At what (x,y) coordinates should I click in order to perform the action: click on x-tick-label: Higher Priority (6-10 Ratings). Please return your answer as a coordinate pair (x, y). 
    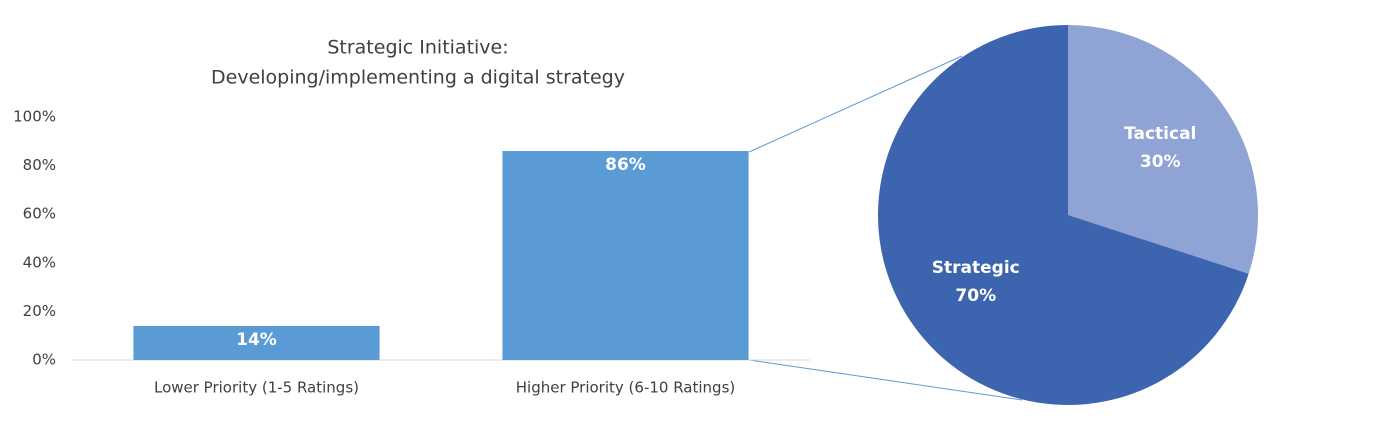
    Looking at the image, I should click on (626, 388).